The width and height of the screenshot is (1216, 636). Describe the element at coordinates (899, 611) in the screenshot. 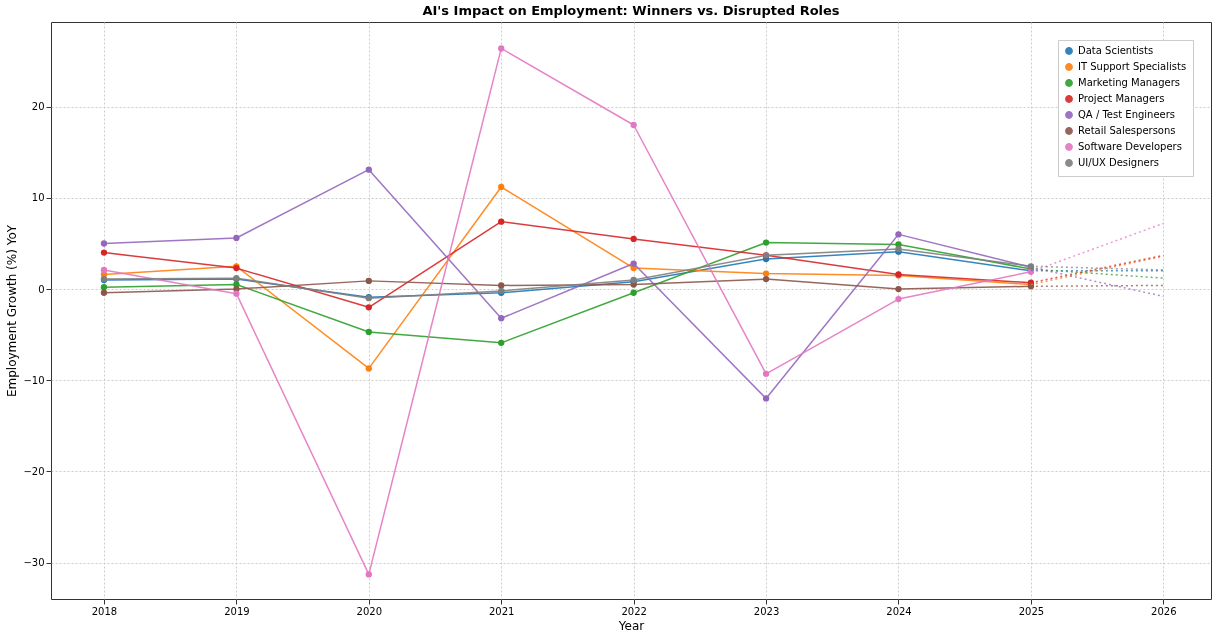

I see `x-tick-label: 2024` at that location.